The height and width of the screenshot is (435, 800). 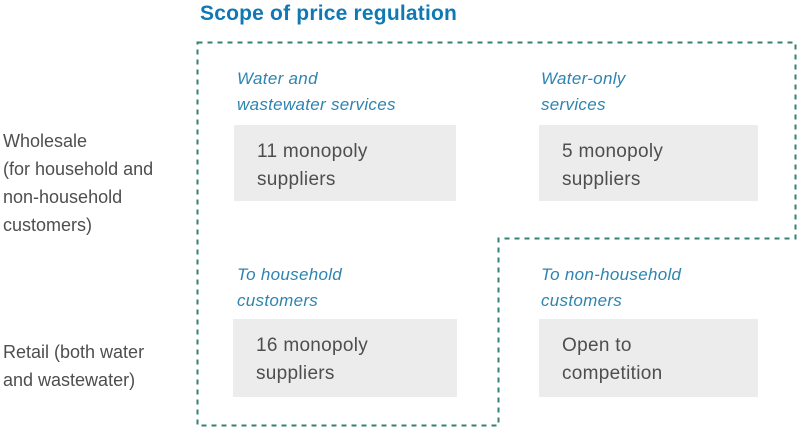 I want to click on cell-label-retail-non-household: To non-household customers, so click(x=611, y=287).